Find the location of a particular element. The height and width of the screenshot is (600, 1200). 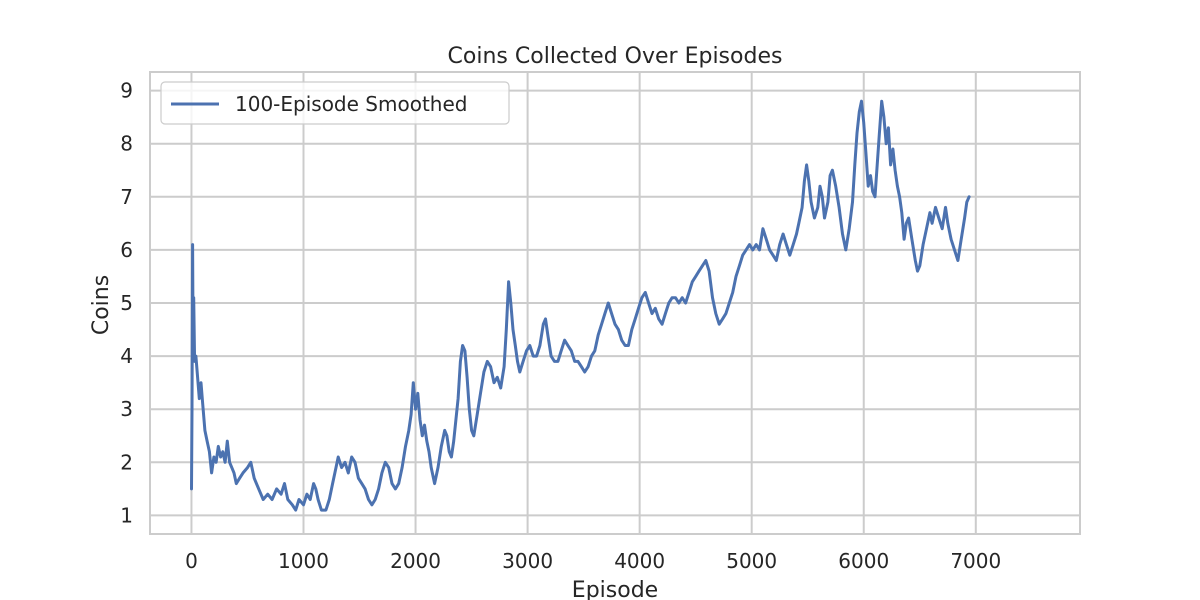

y-tick-label: 1 is located at coordinates (126, 515).